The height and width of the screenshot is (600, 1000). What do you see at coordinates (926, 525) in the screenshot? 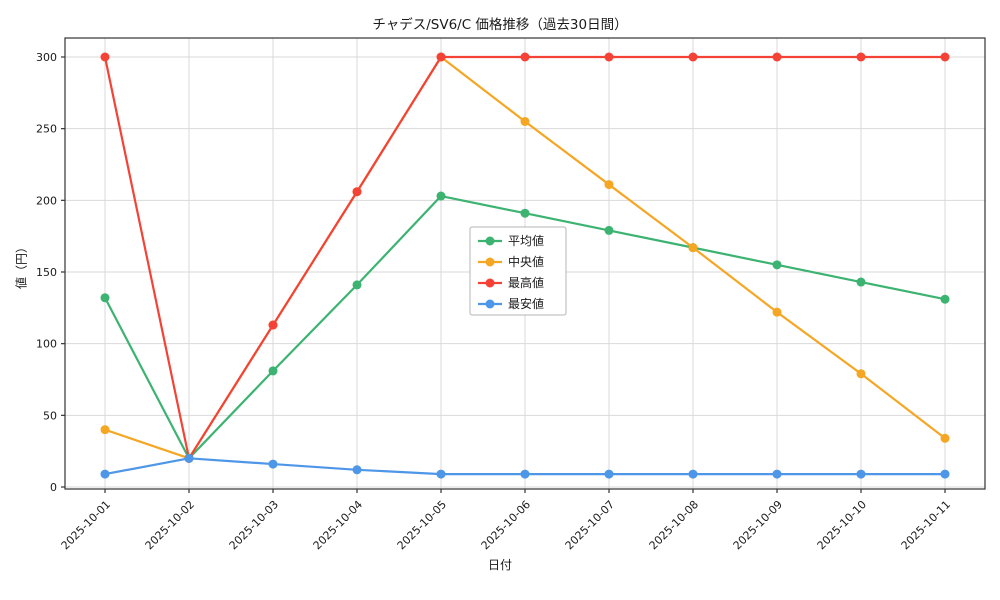
I see `x-tick-label: 2025-10-11` at bounding box center [926, 525].